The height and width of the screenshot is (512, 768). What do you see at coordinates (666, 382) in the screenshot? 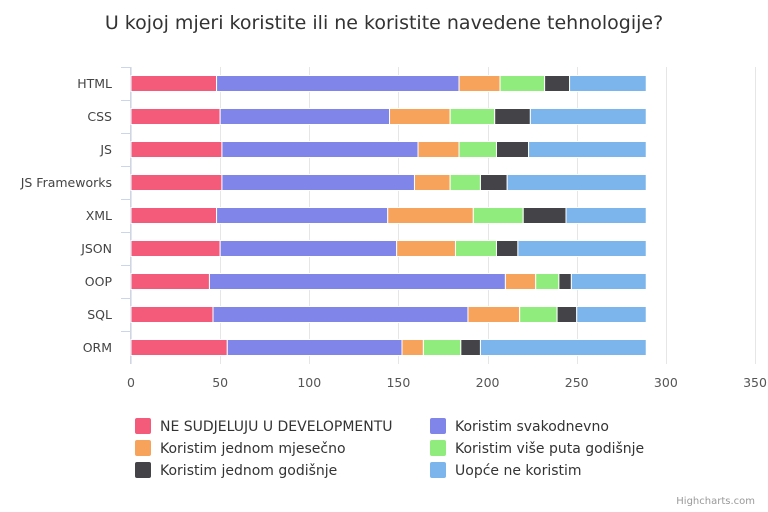
I see `x-tick-label: 300` at bounding box center [666, 382].